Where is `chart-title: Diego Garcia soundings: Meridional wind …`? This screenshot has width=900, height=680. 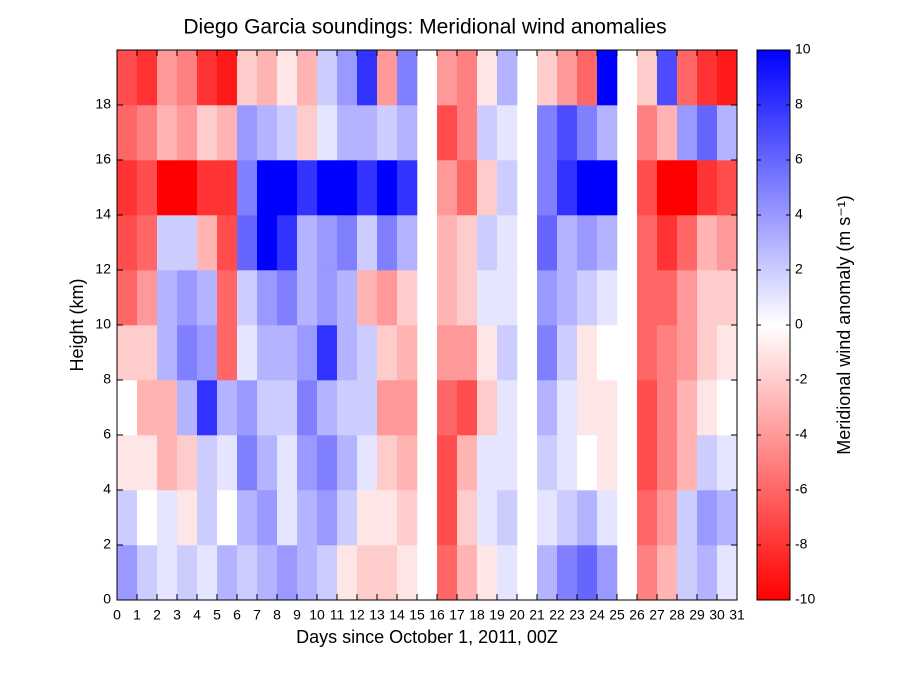
chart-title: Diego Garcia soundings: Meridional wind … is located at coordinates (424, 27).